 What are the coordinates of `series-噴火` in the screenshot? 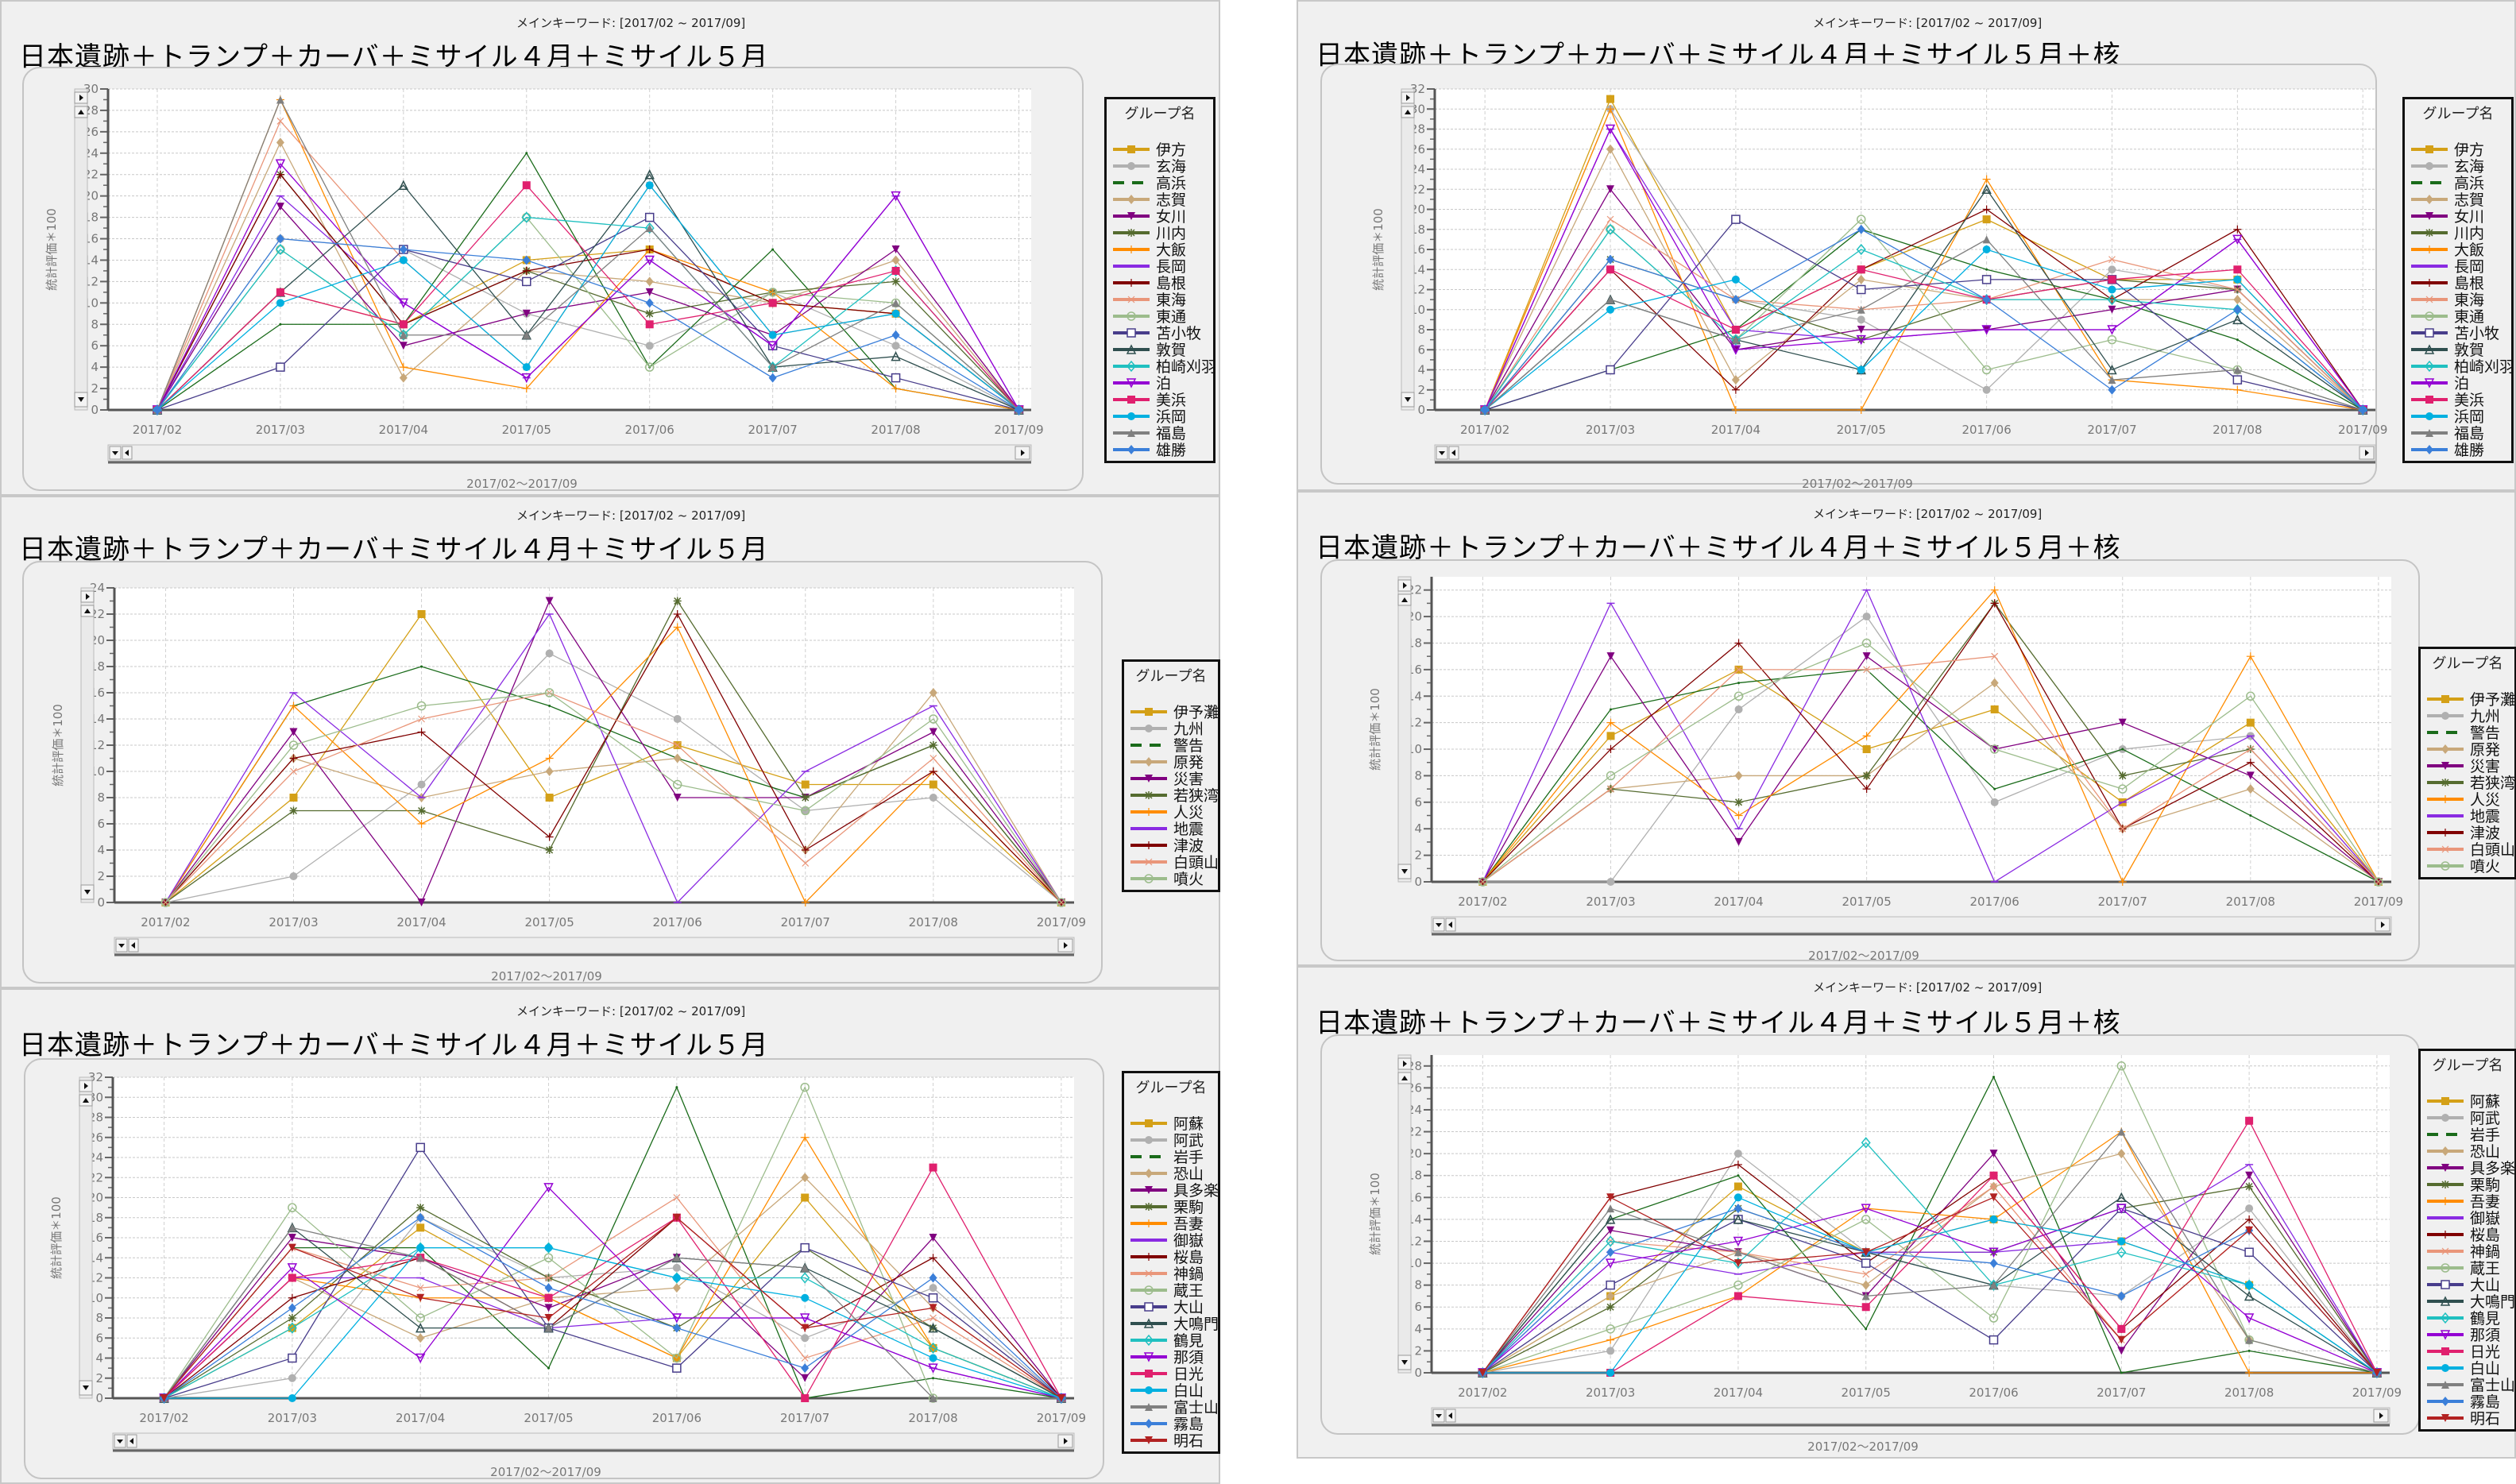 It's located at (1930, 762).